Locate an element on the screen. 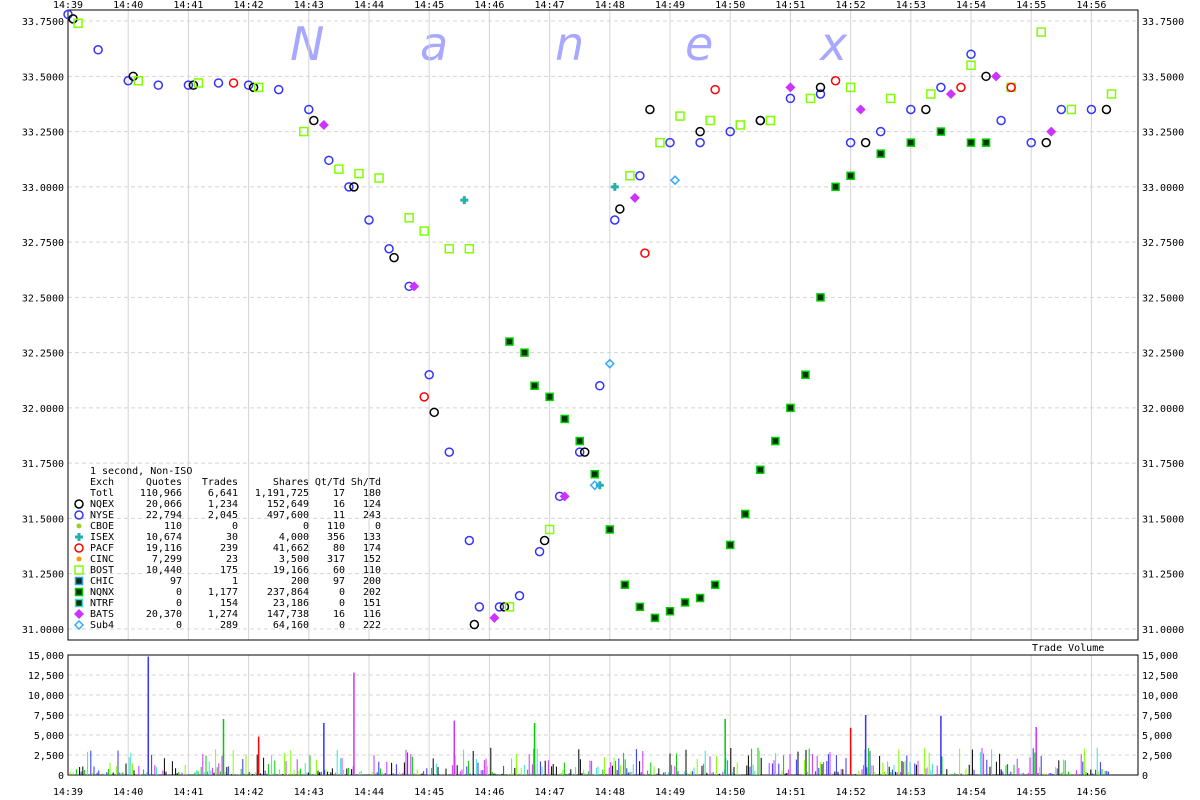  watermark-letter-3: e is located at coordinates (699, 44).